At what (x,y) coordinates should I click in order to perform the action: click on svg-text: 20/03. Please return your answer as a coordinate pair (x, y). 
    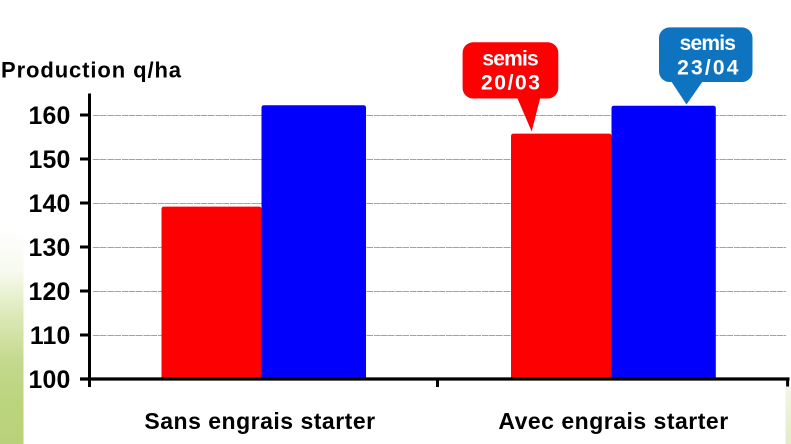
    Looking at the image, I should click on (511, 83).